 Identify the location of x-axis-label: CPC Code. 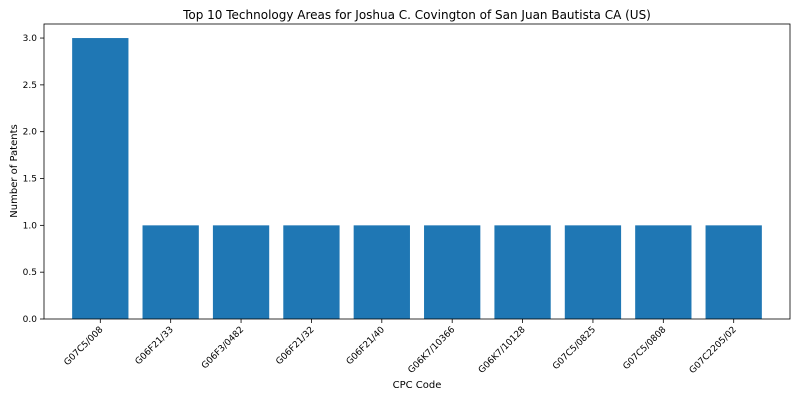
(417, 385).